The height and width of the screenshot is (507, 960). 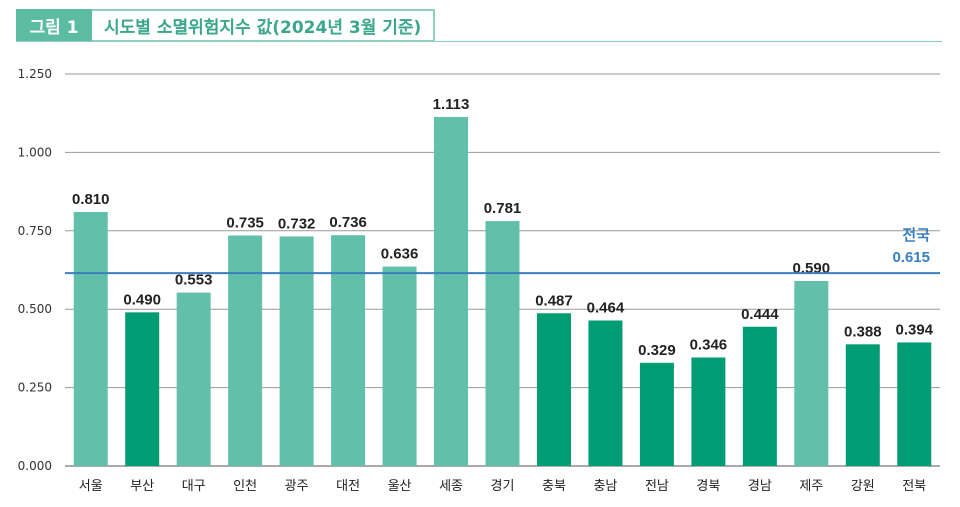 What do you see at coordinates (245, 223) in the screenshot?
I see `value-label: 0.735` at bounding box center [245, 223].